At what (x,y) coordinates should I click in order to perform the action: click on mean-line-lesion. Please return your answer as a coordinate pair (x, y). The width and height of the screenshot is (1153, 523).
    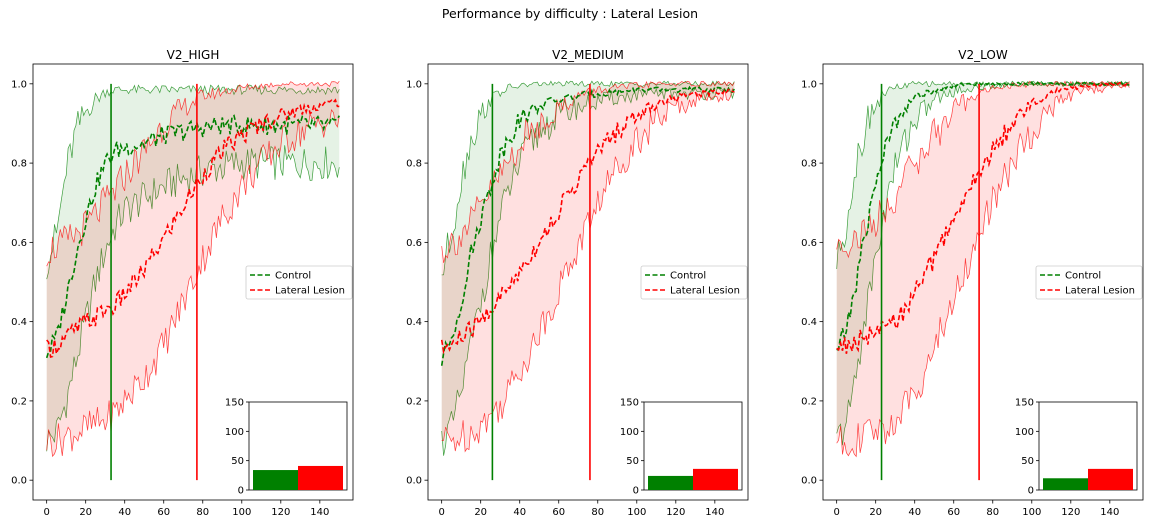
    Looking at the image, I should click on (587, 221).